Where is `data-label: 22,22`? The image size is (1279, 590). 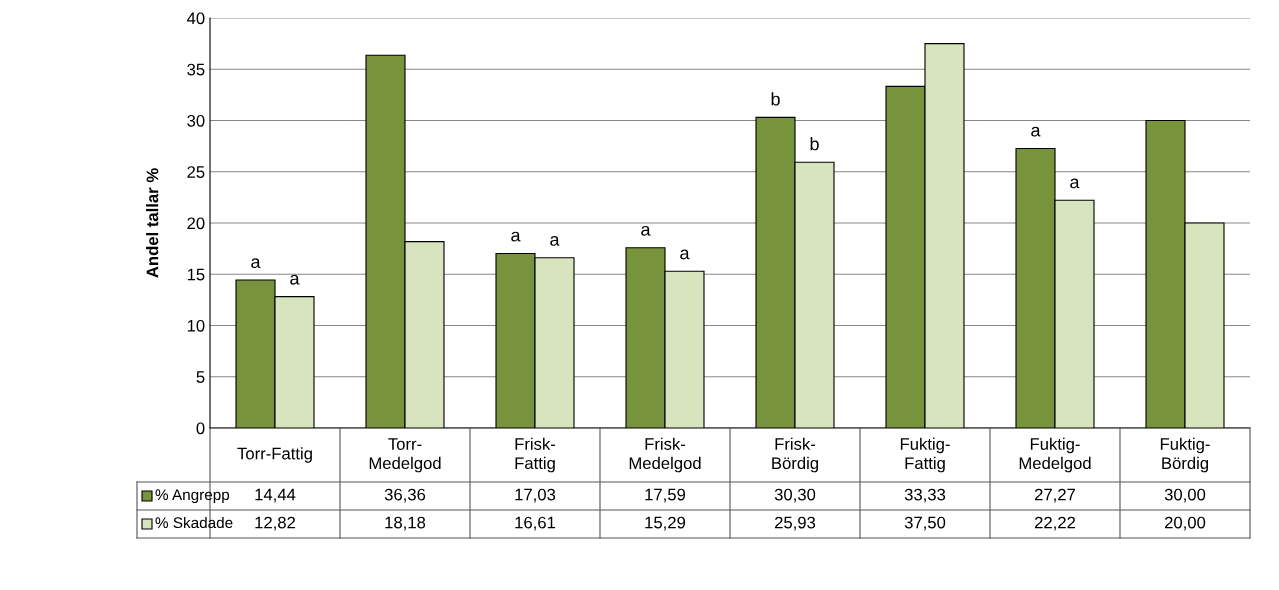
data-label: 22,22 is located at coordinates (1055, 523).